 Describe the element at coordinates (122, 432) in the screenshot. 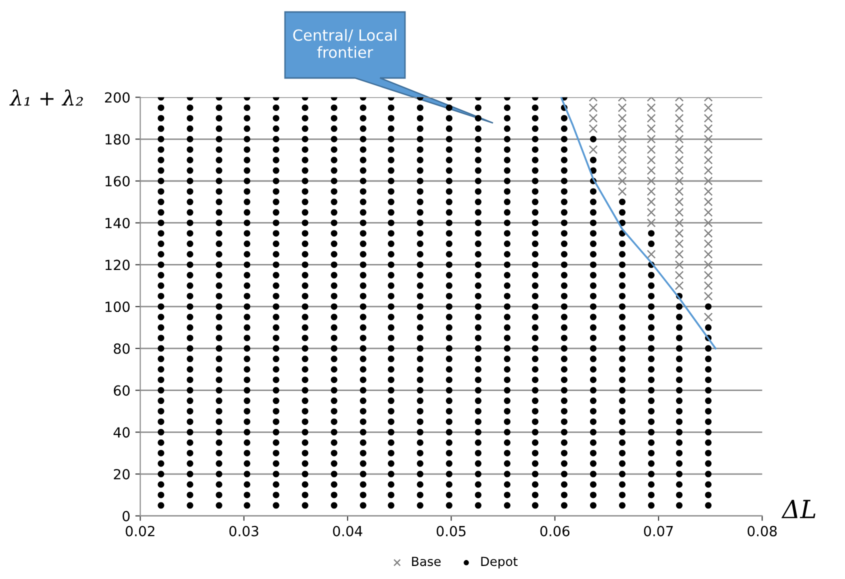

I see `y-tick-label: 40` at that location.